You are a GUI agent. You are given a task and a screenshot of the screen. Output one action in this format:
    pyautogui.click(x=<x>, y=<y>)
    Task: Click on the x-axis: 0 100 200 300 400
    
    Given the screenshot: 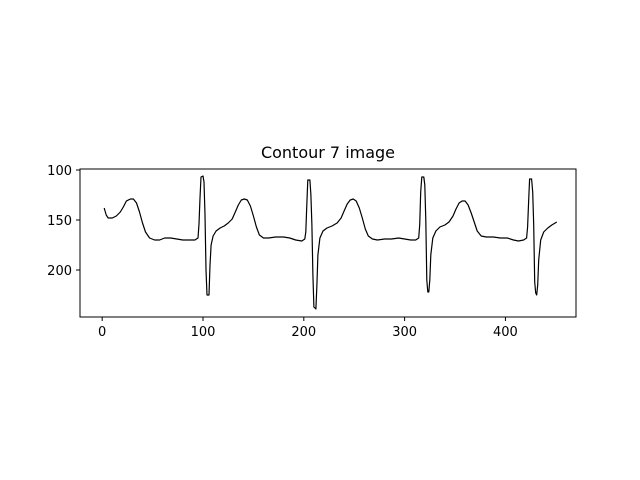 What is the action you would take?
    pyautogui.click(x=308, y=328)
    